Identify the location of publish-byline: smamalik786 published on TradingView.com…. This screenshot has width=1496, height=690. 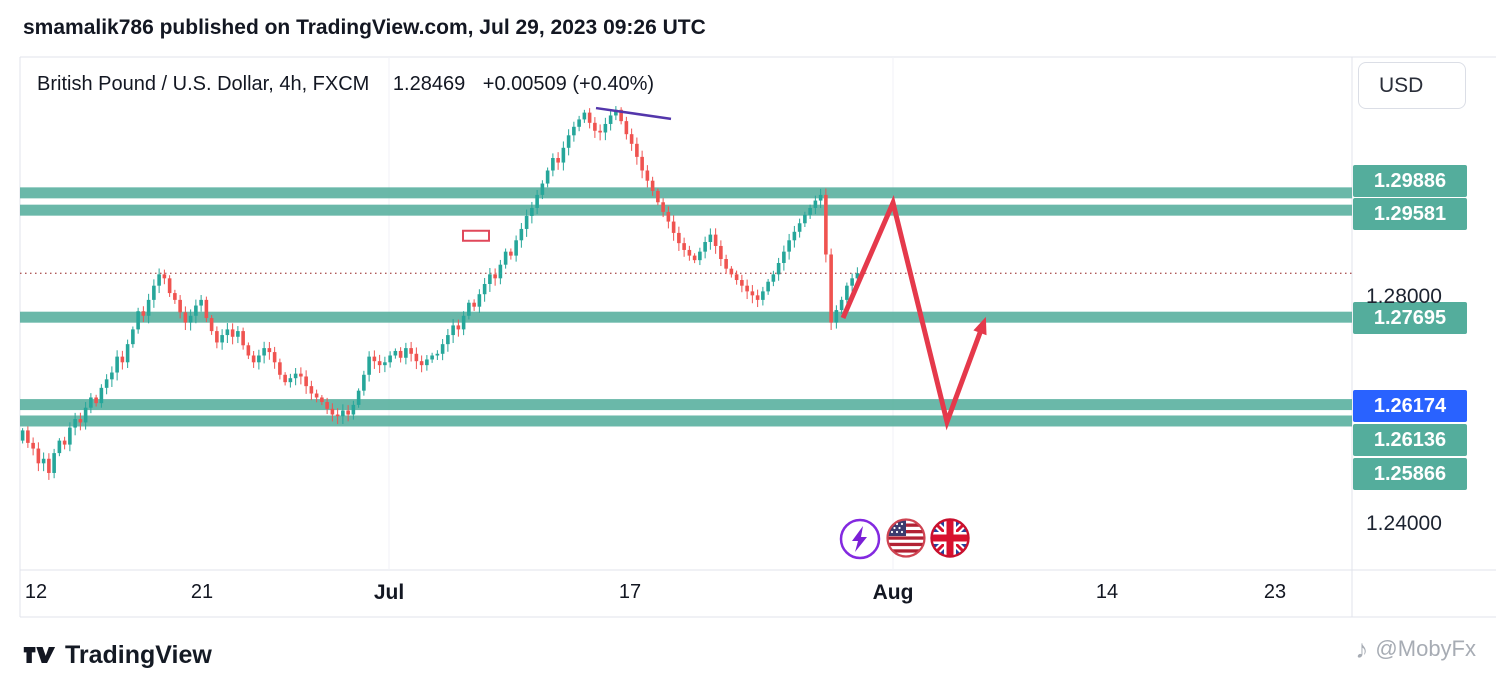
(364, 27).